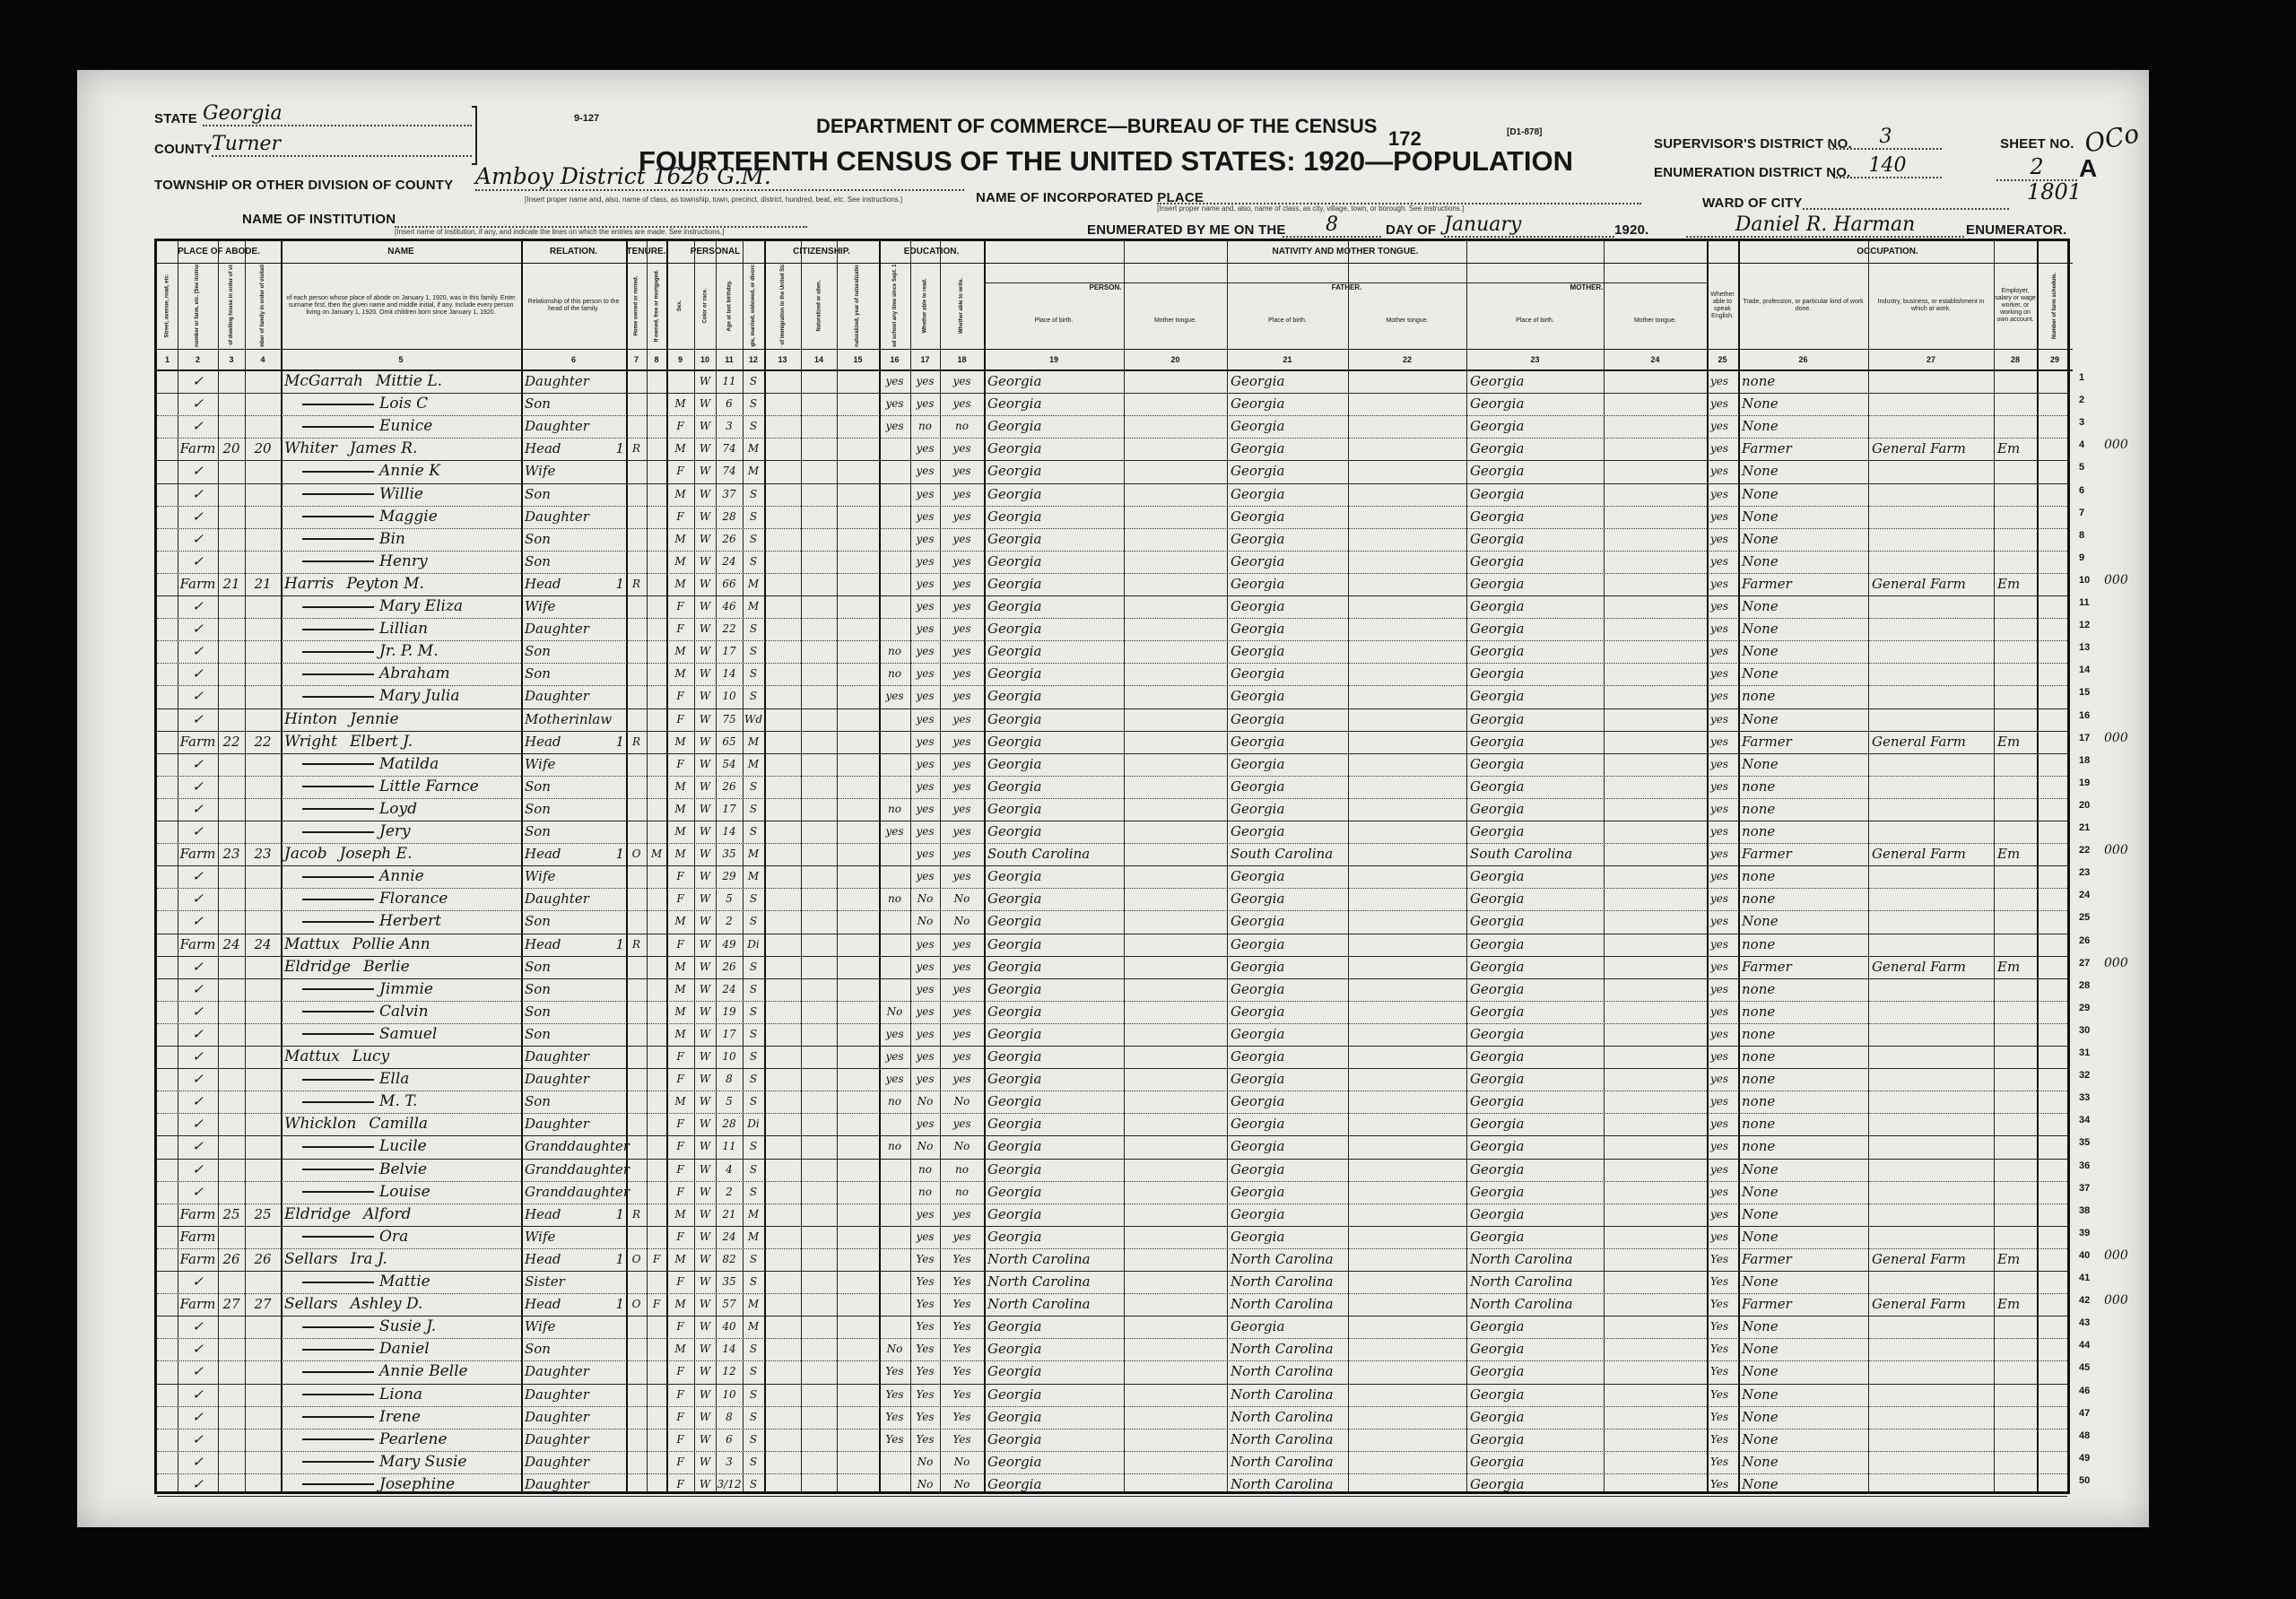 The height and width of the screenshot is (1599, 2296). I want to click on line-number: 30, so click(2085, 1030).